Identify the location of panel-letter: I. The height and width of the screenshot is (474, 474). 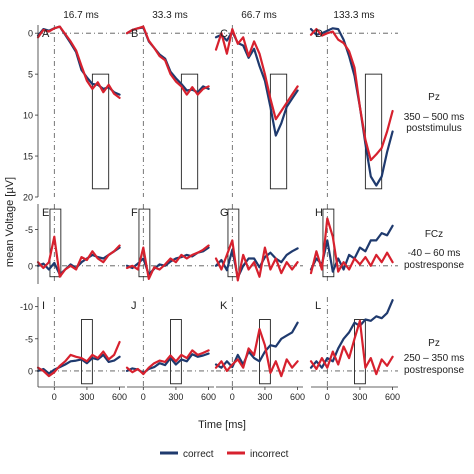
(43, 306).